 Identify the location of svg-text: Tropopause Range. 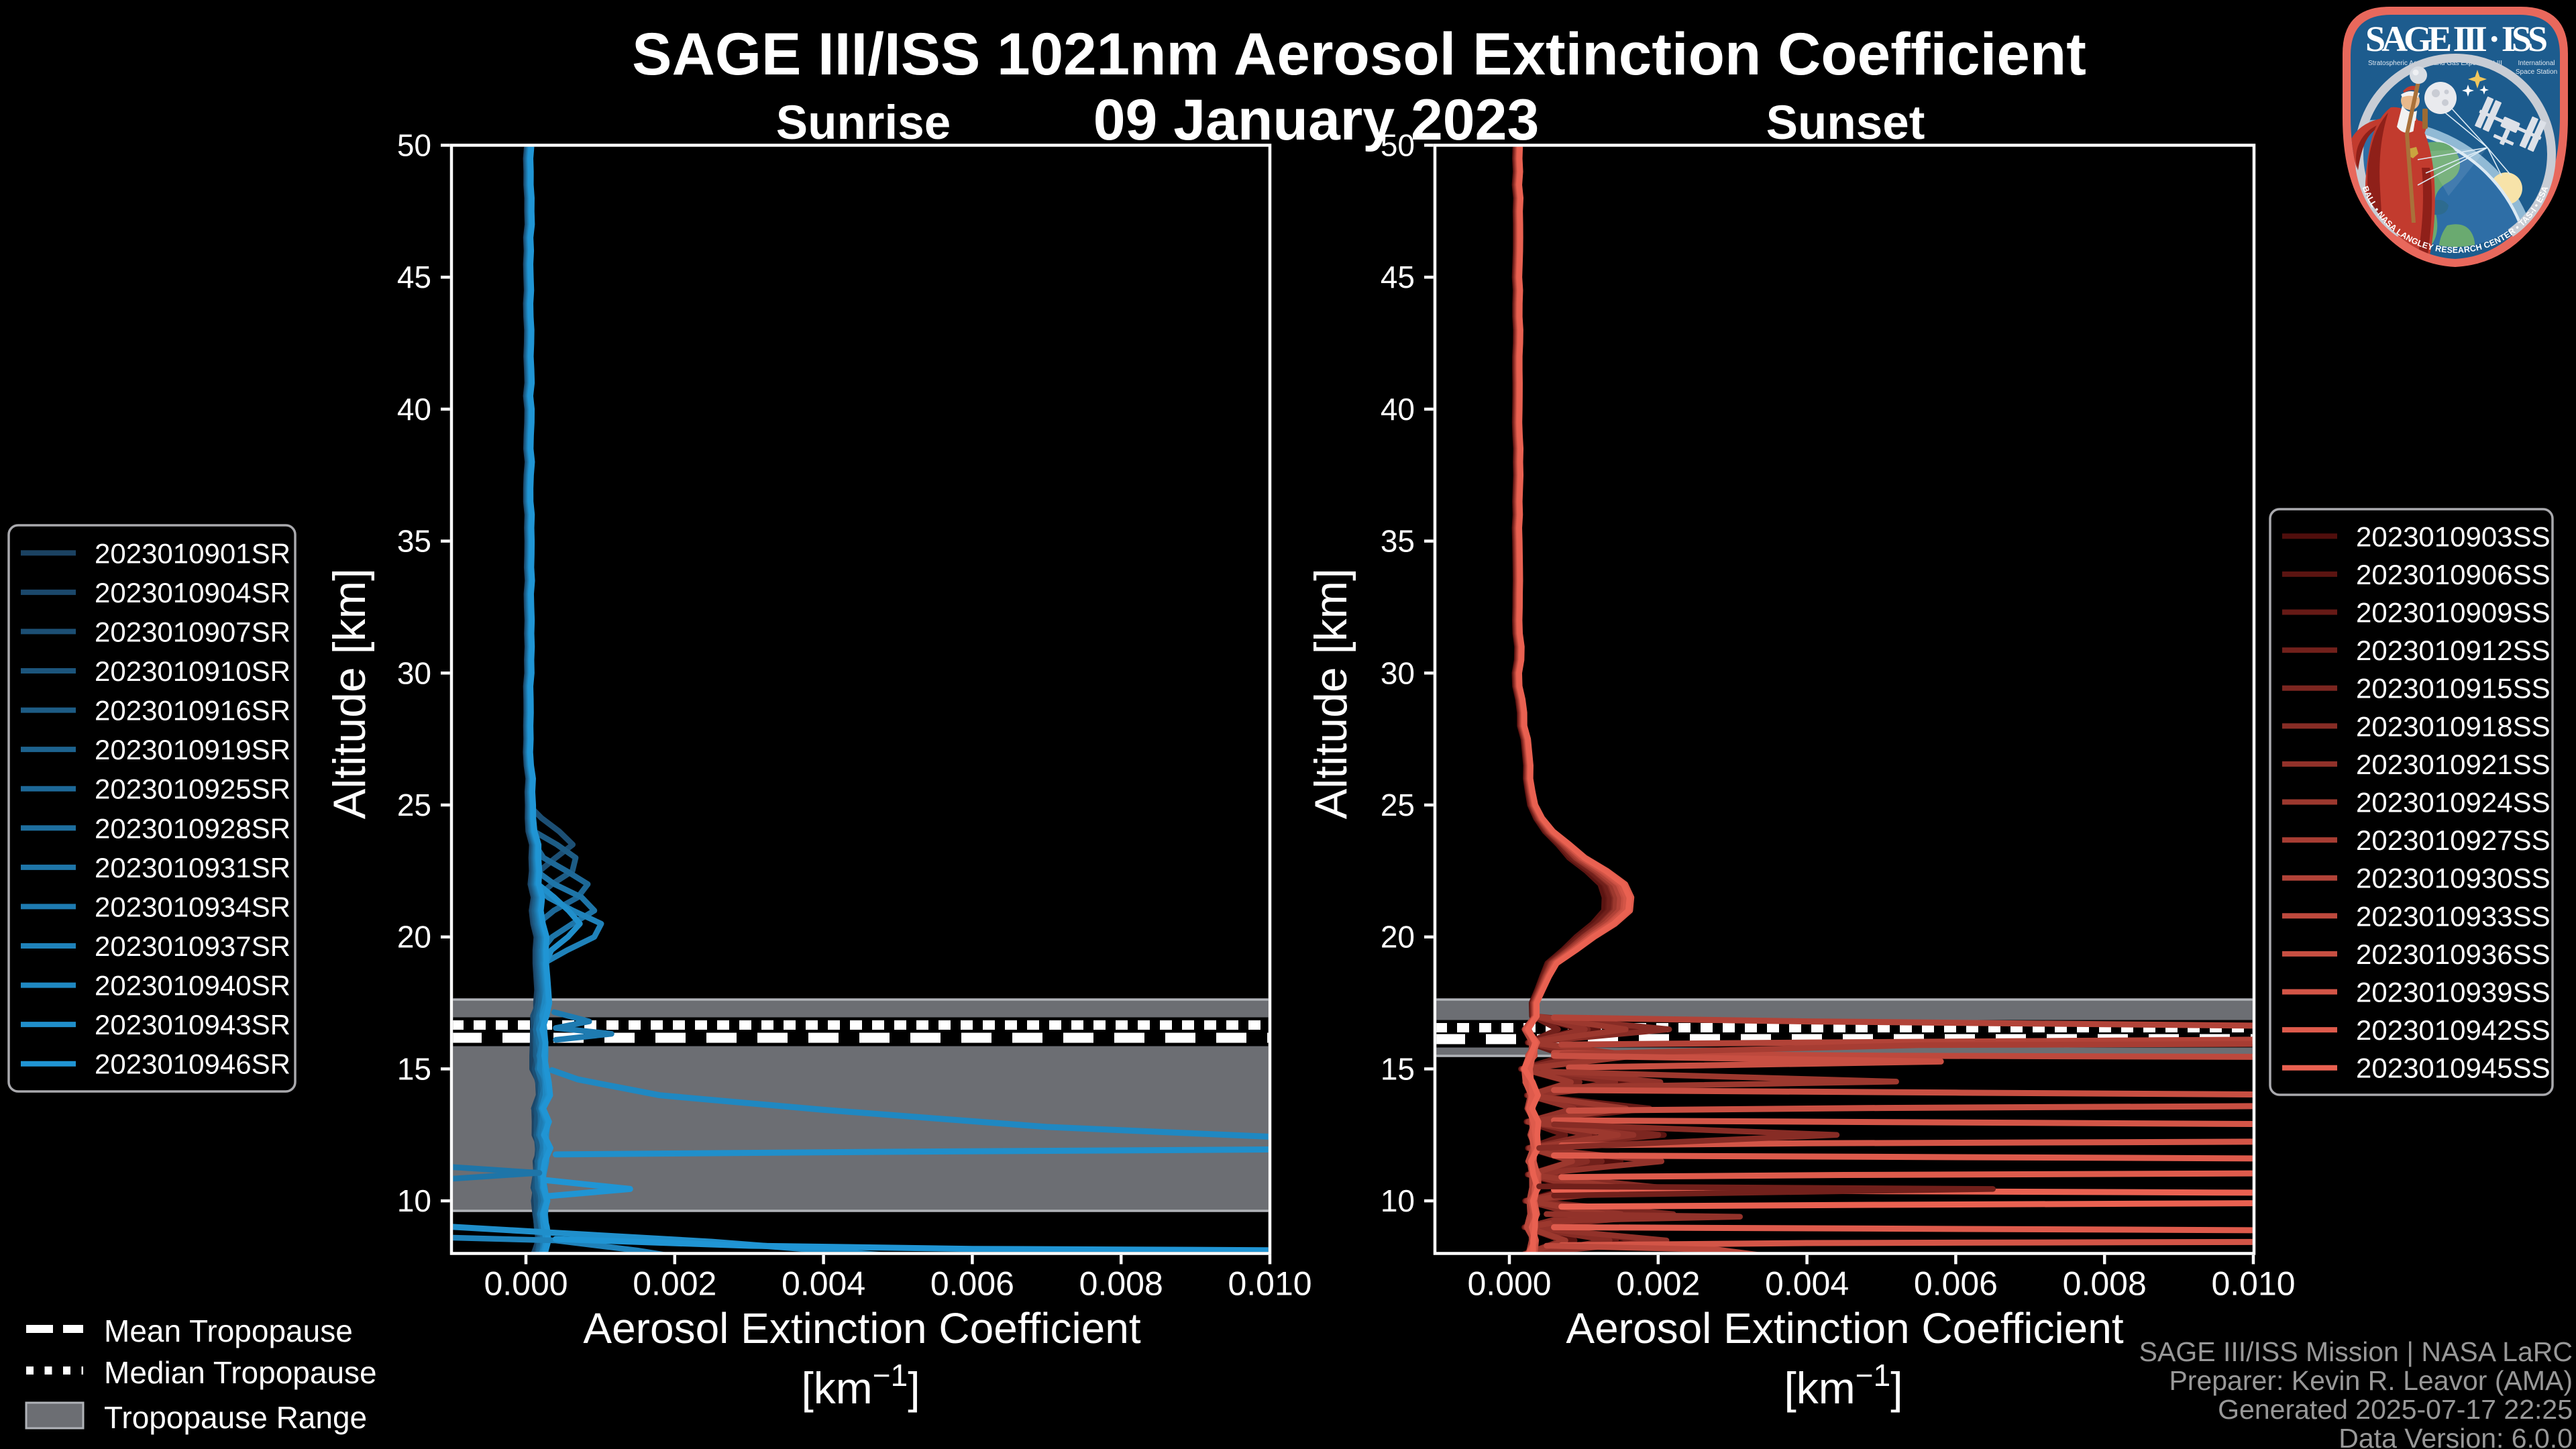
(235, 1417).